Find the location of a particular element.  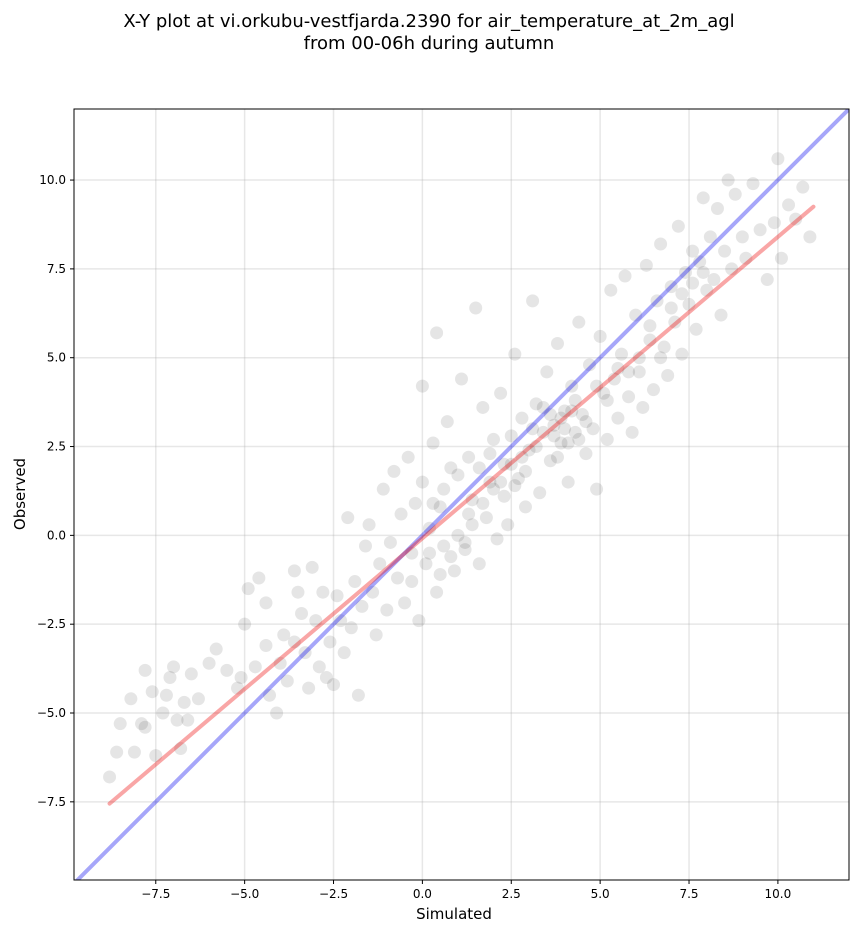

y-axis-label: Observed is located at coordinates (20, 494).